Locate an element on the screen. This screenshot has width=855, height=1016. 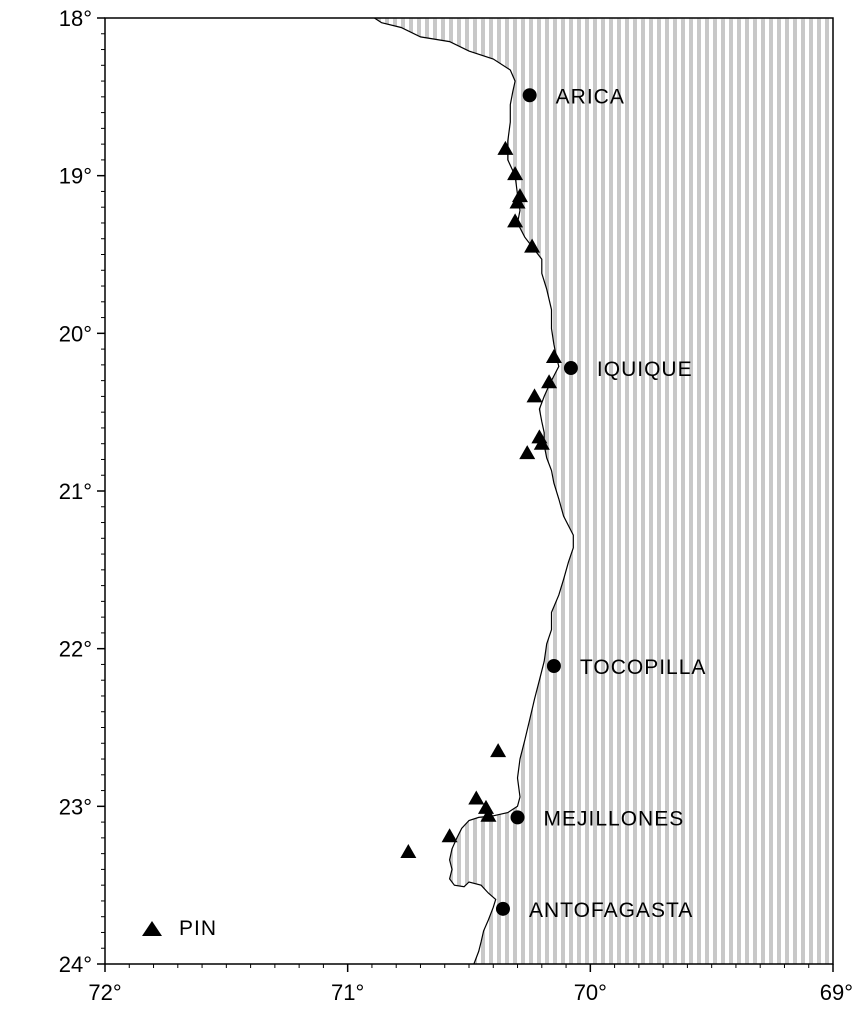
x-tick-label: 70° is located at coordinates (590, 992).